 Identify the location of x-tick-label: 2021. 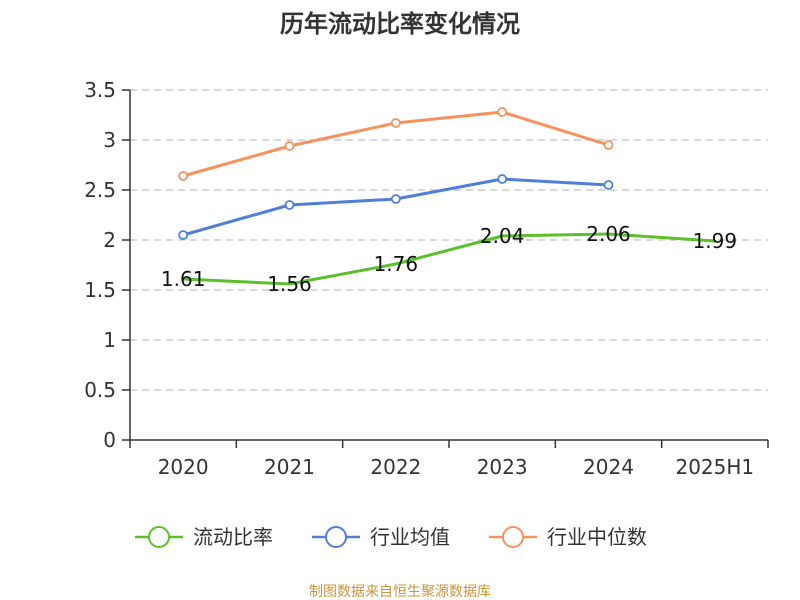
(289, 467).